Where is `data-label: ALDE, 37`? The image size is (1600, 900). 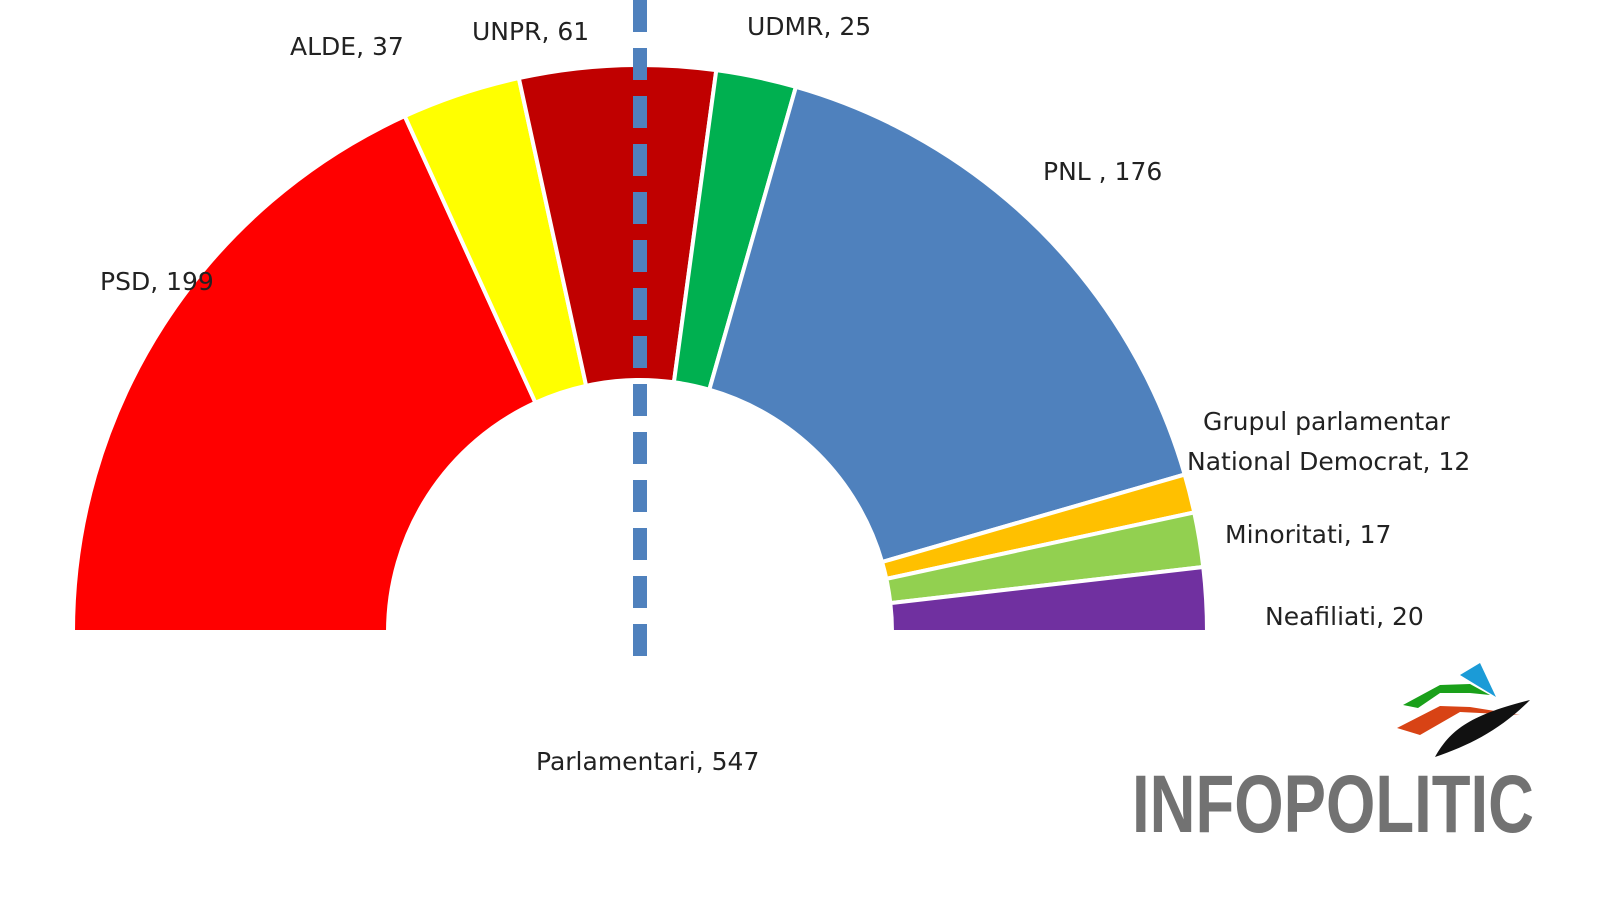 data-label: ALDE, 37 is located at coordinates (347, 46).